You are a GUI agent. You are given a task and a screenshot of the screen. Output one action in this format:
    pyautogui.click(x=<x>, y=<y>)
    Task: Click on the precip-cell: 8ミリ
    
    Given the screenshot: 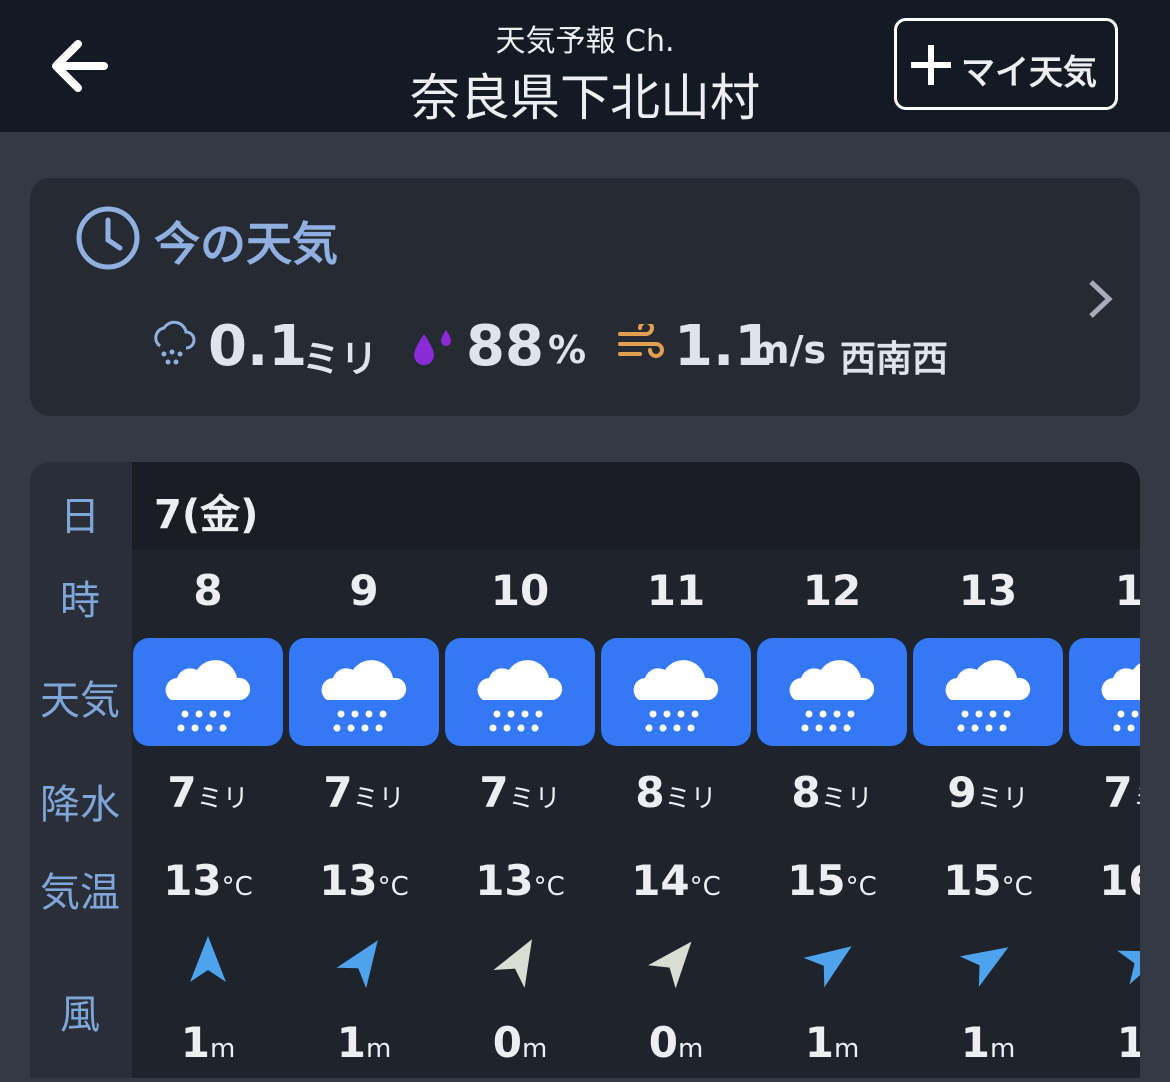 What is the action you would take?
    pyautogui.click(x=832, y=792)
    